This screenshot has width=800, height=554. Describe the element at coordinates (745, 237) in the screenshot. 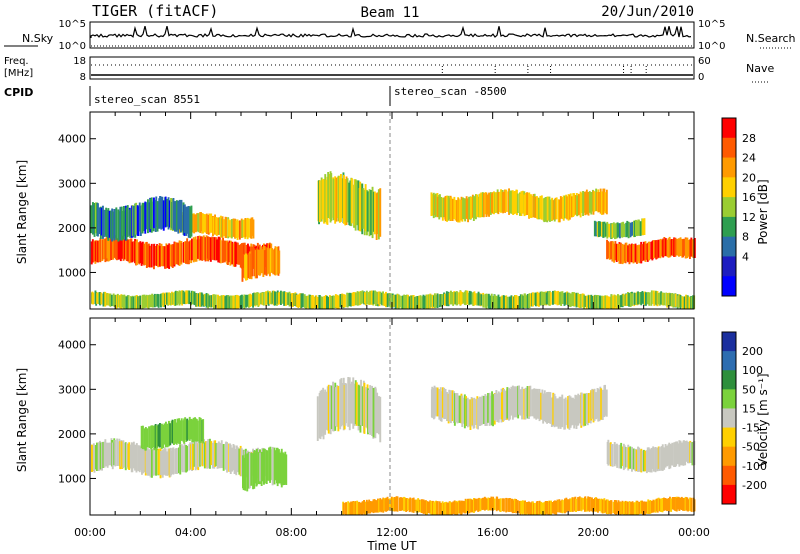

I see `colorbar-tick-label: 8` at that location.